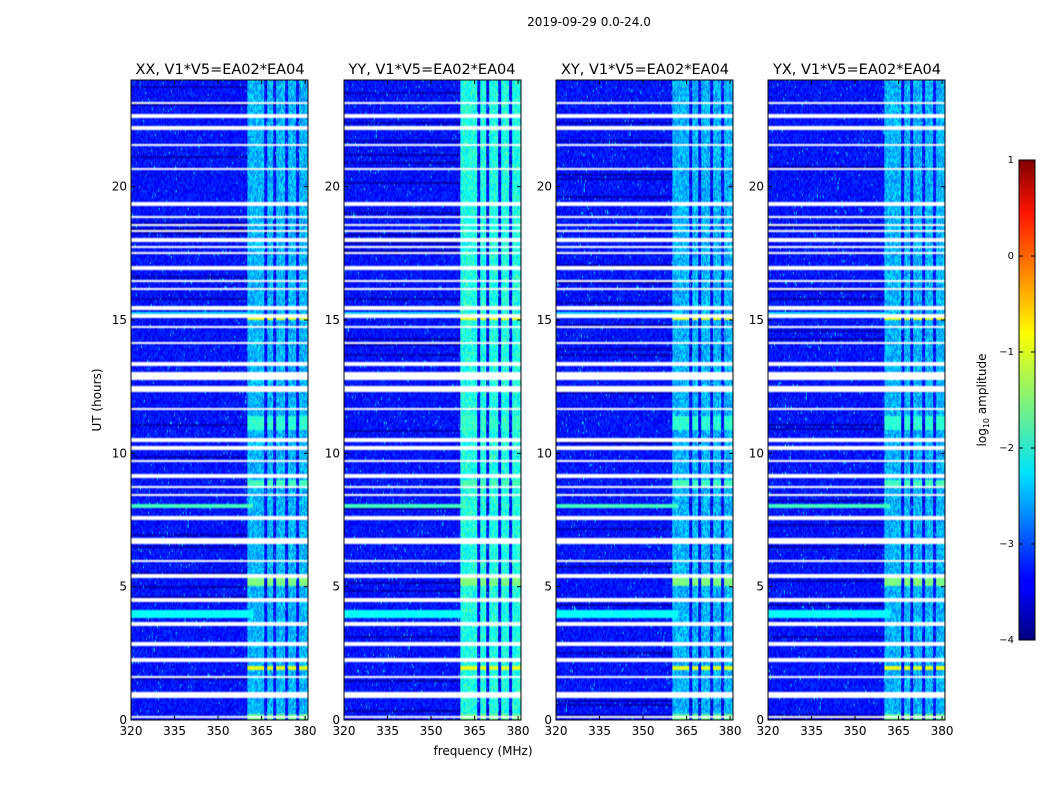 The height and width of the screenshot is (804, 1050). What do you see at coordinates (983, 400) in the screenshot?
I see `colorbar-label: log10 amplitude` at bounding box center [983, 400].